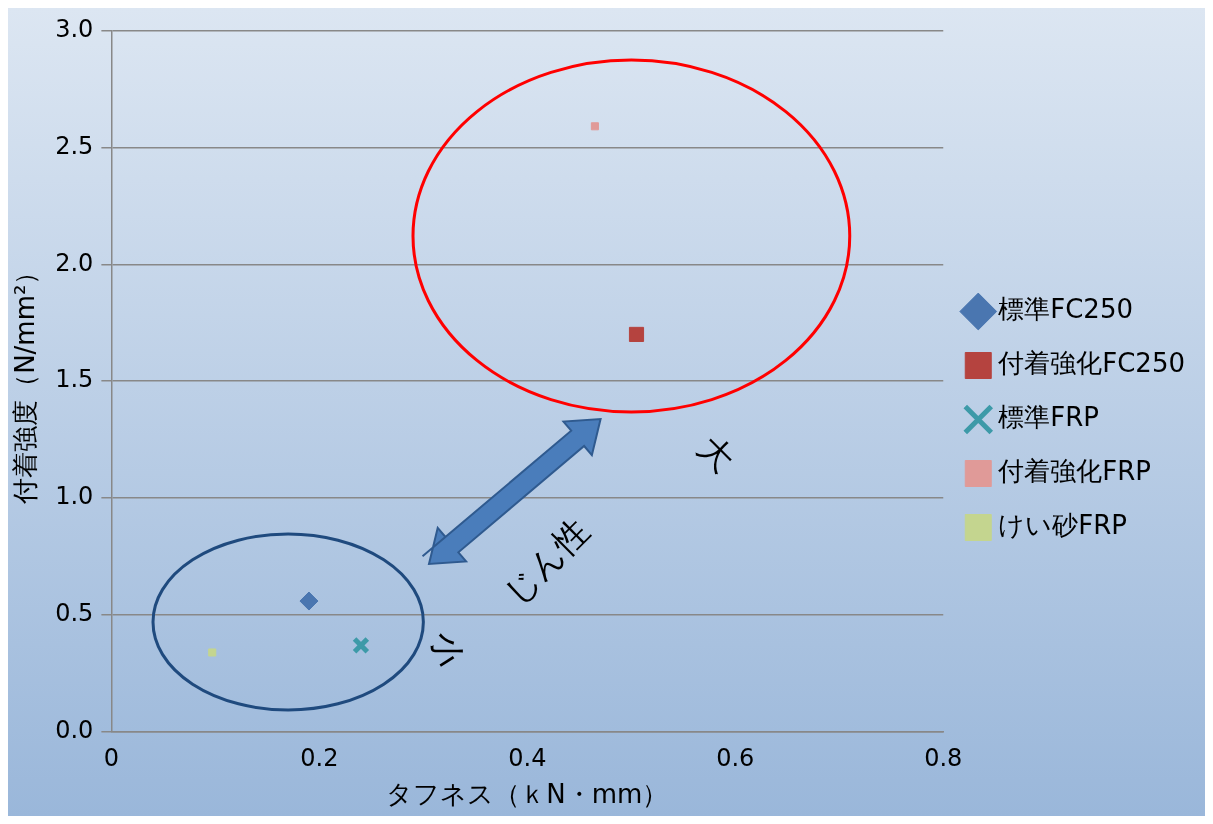 This screenshot has height=824, width=1213. Describe the element at coordinates (943, 757) in the screenshot. I see `x-tick-label: 0.8` at that location.